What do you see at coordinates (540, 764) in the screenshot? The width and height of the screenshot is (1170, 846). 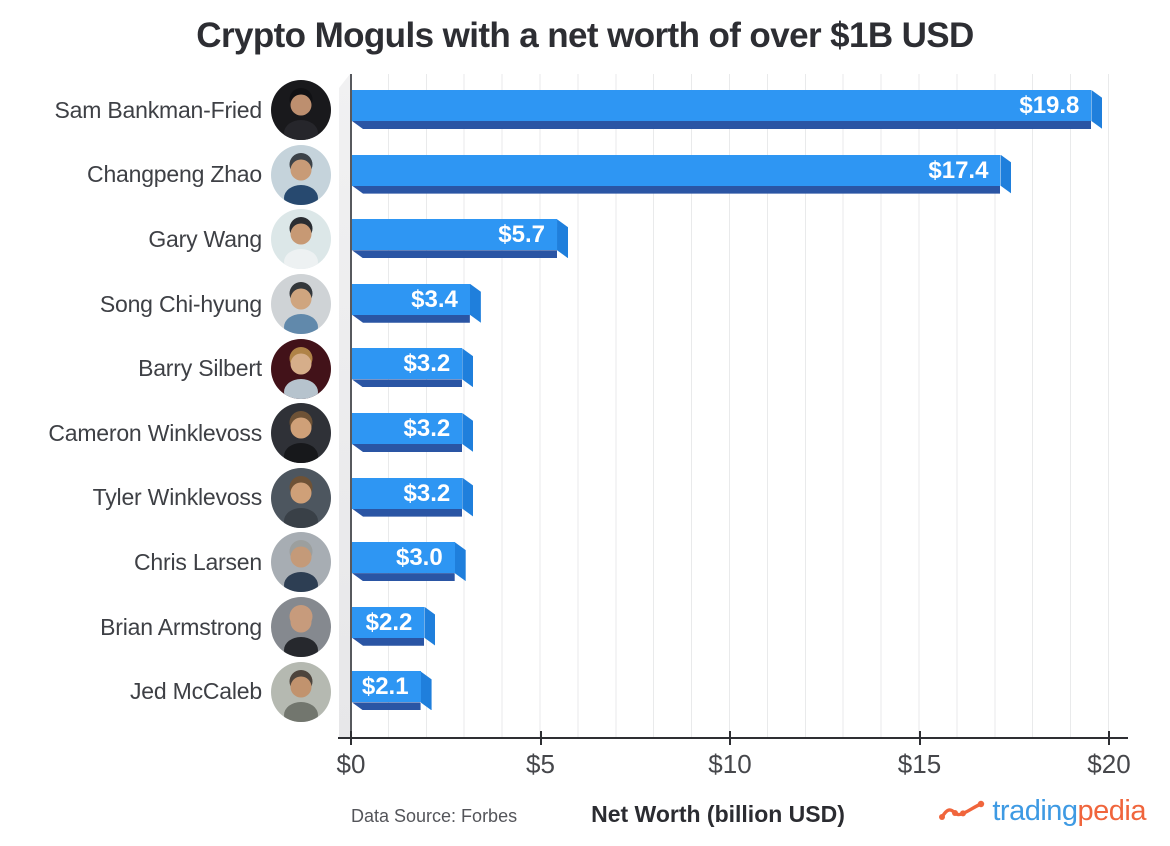 I see `x-axis-tick-label: $5` at bounding box center [540, 764].